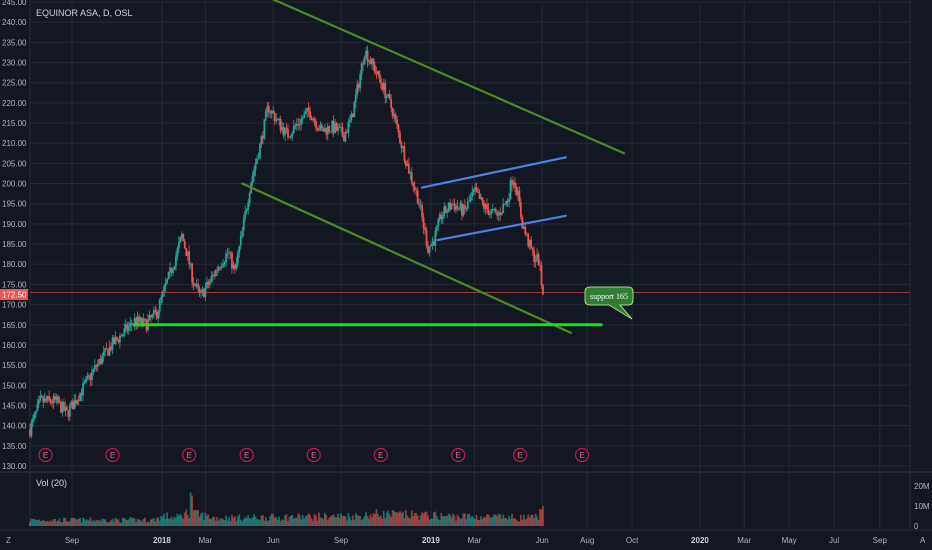  What do you see at coordinates (14, 405) in the screenshot?
I see `y-tick-label: 145.00` at bounding box center [14, 405].